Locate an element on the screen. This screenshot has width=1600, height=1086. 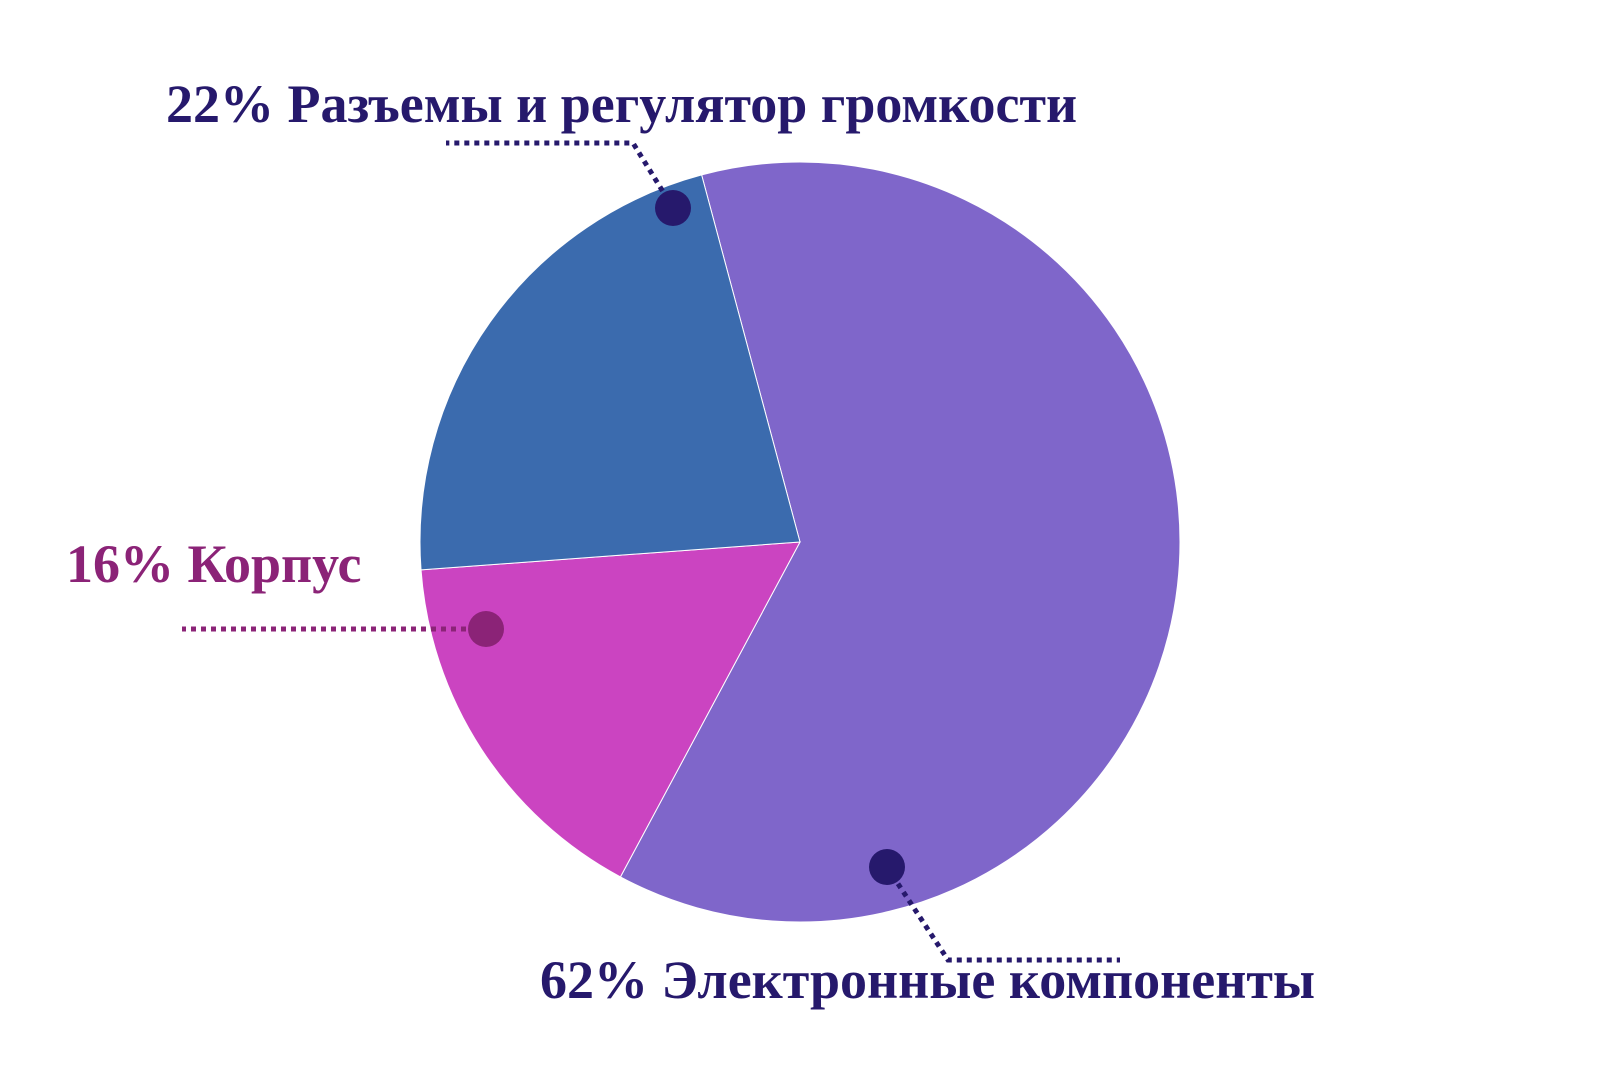
marker-dot-housing is located at coordinates (486, 629).